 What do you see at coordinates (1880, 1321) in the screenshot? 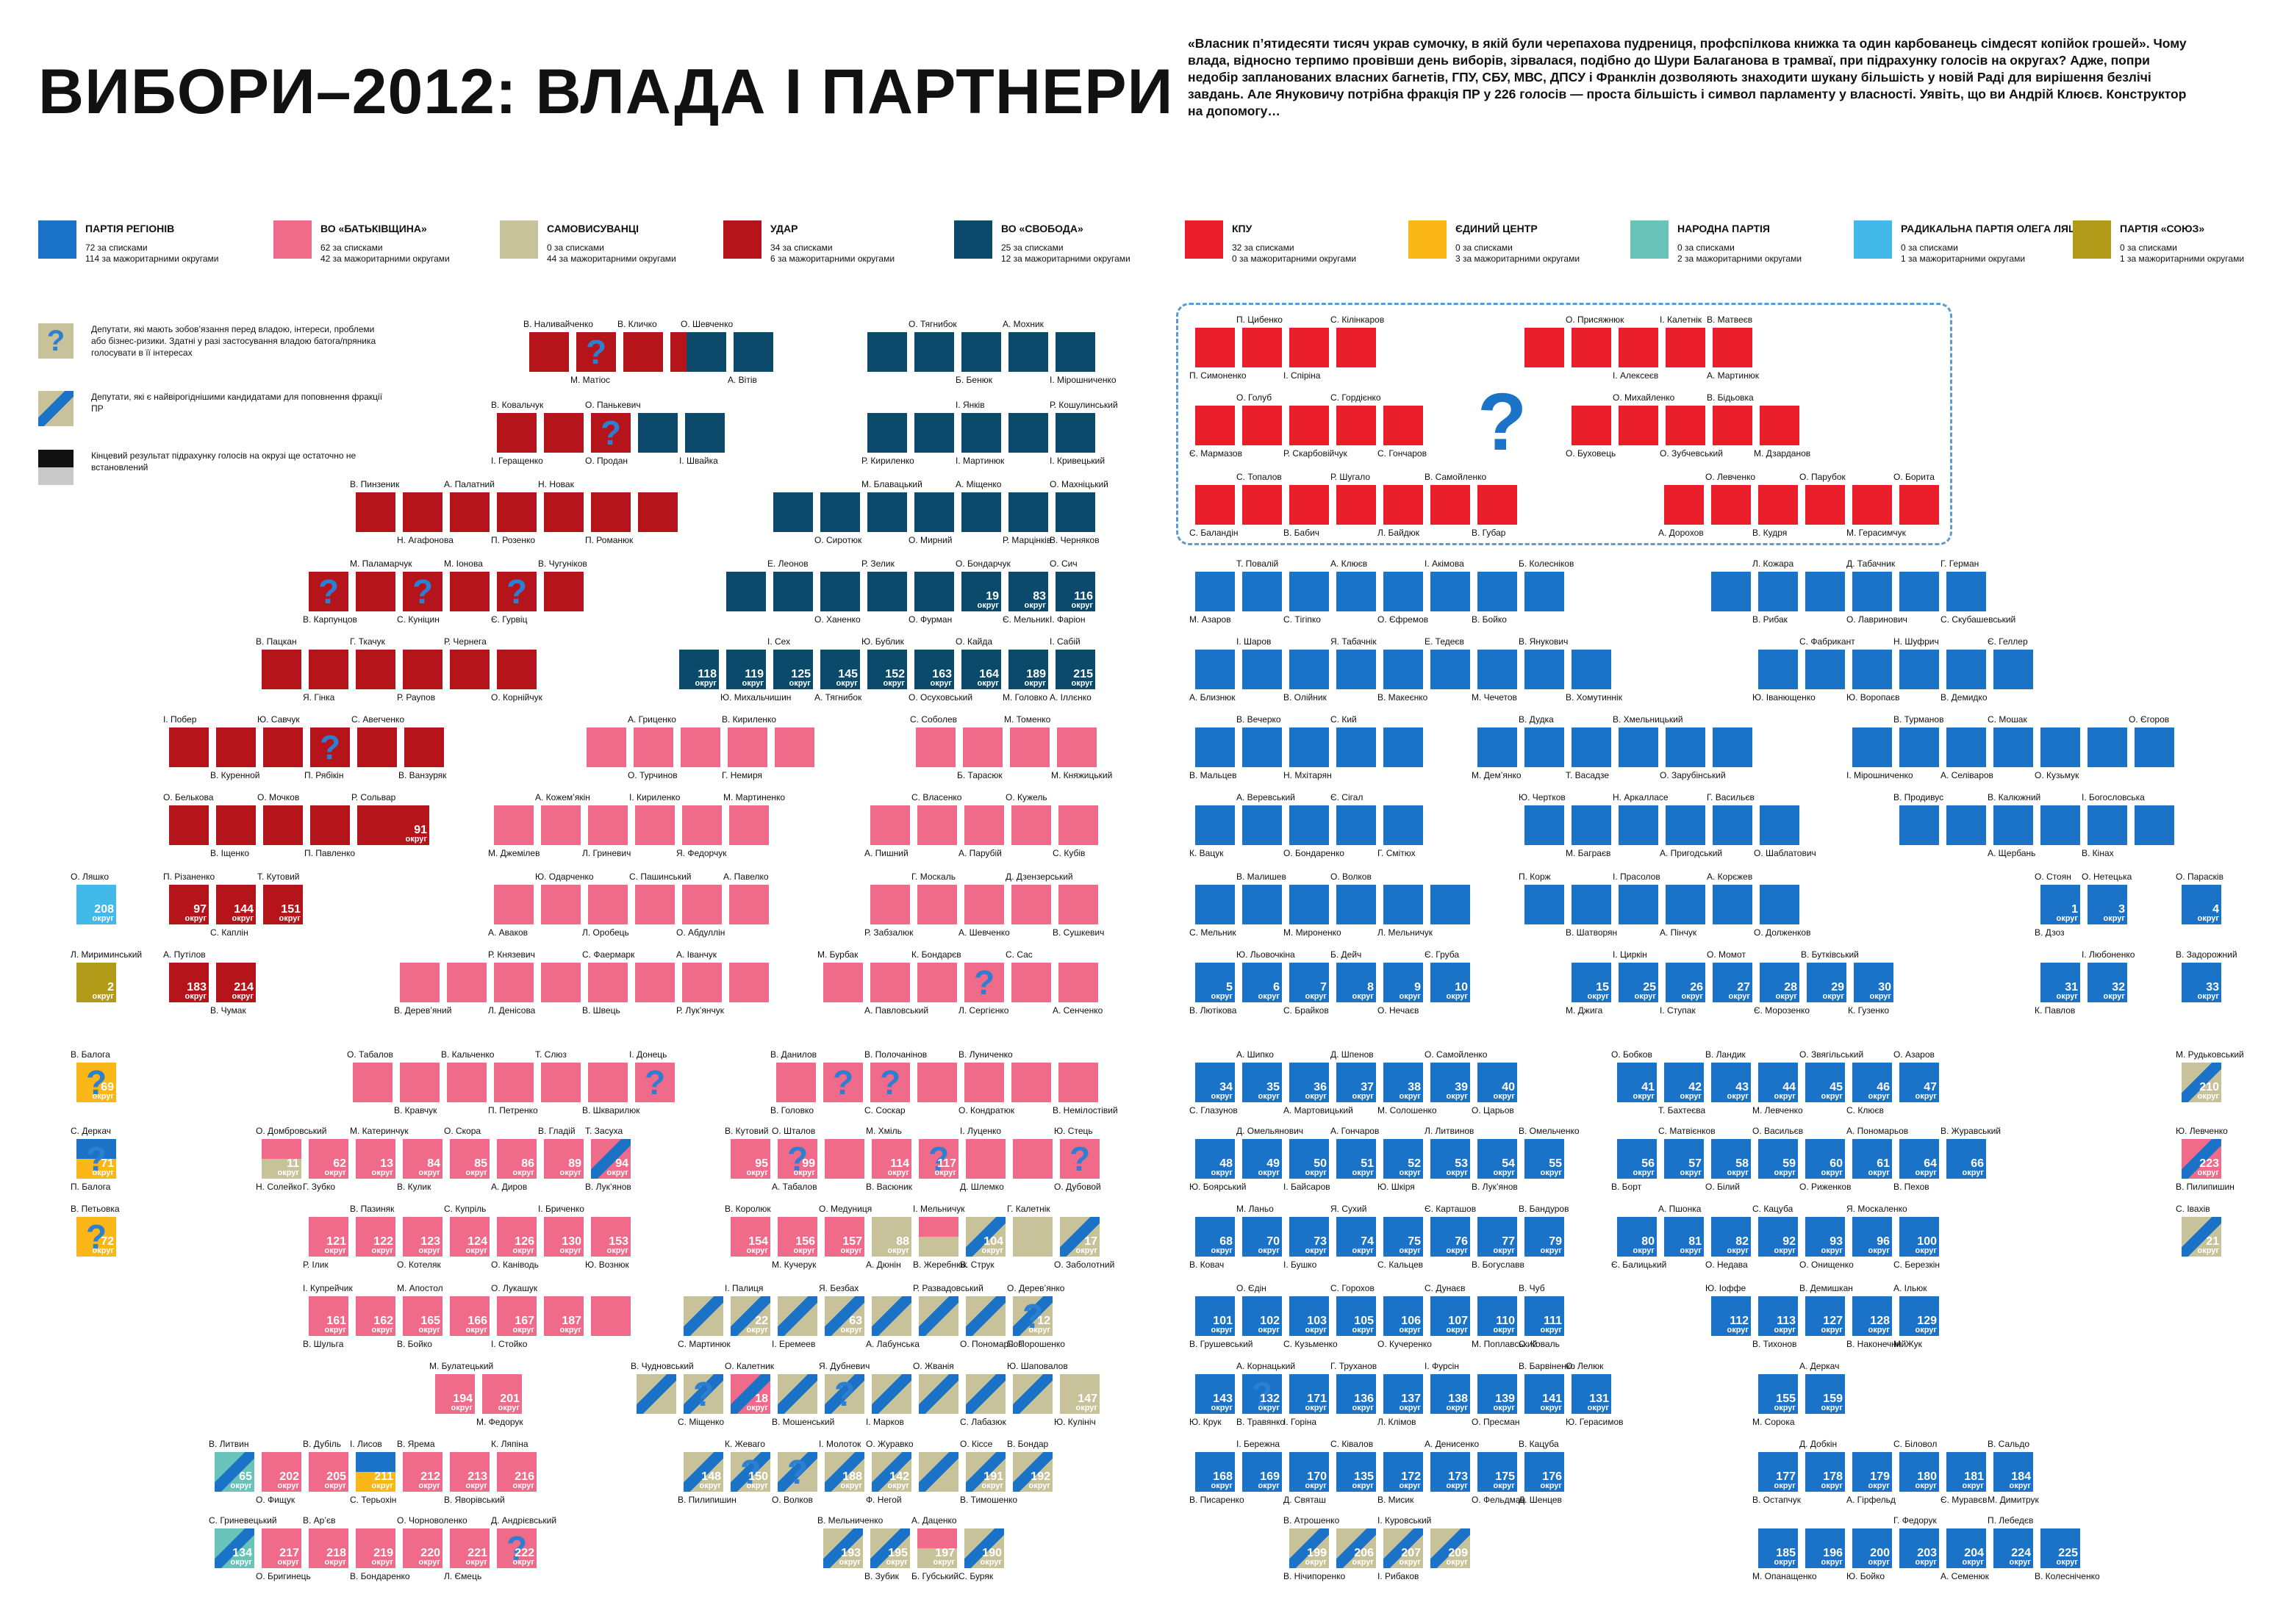
I see `okrug-number: 128` at bounding box center [1880, 1321].